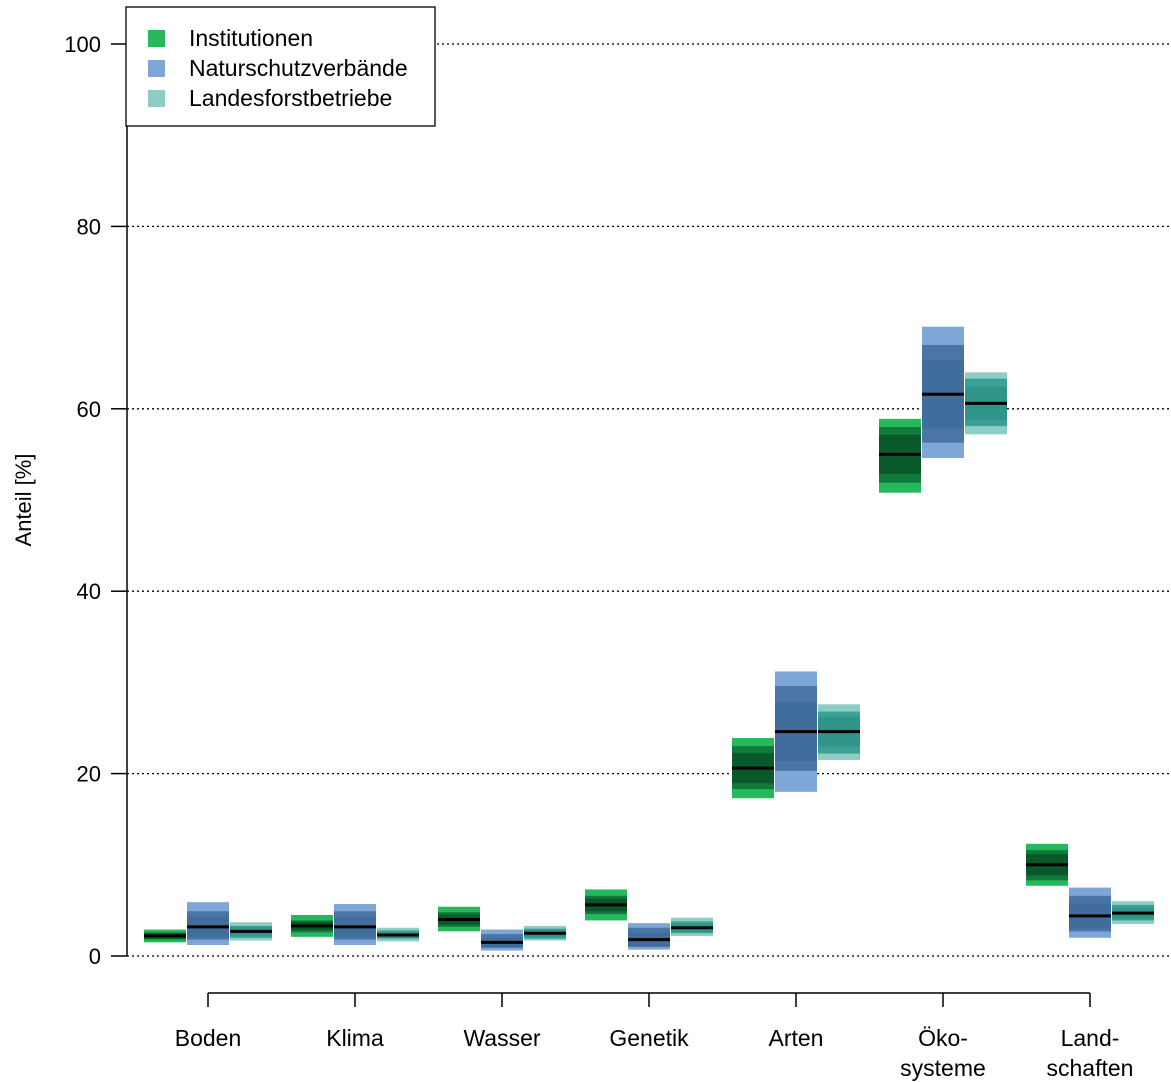 This screenshot has height=1082, width=1171. I want to click on y-tick-label: 100, so click(82, 44).